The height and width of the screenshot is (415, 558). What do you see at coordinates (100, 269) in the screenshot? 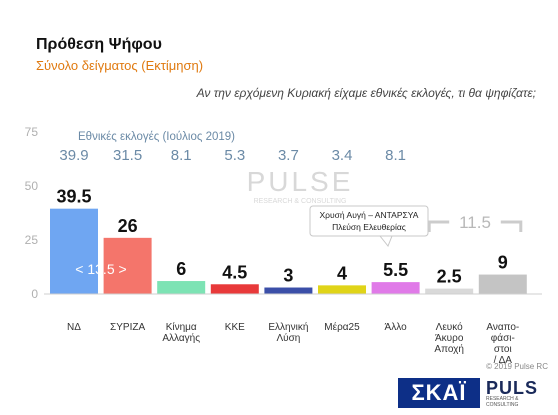
I see `gap-label: < 13.5 >` at bounding box center [100, 269].